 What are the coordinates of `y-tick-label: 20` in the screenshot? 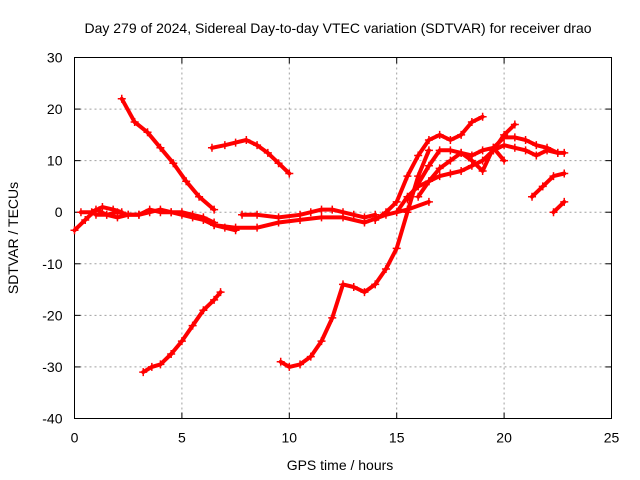 It's located at (55, 109).